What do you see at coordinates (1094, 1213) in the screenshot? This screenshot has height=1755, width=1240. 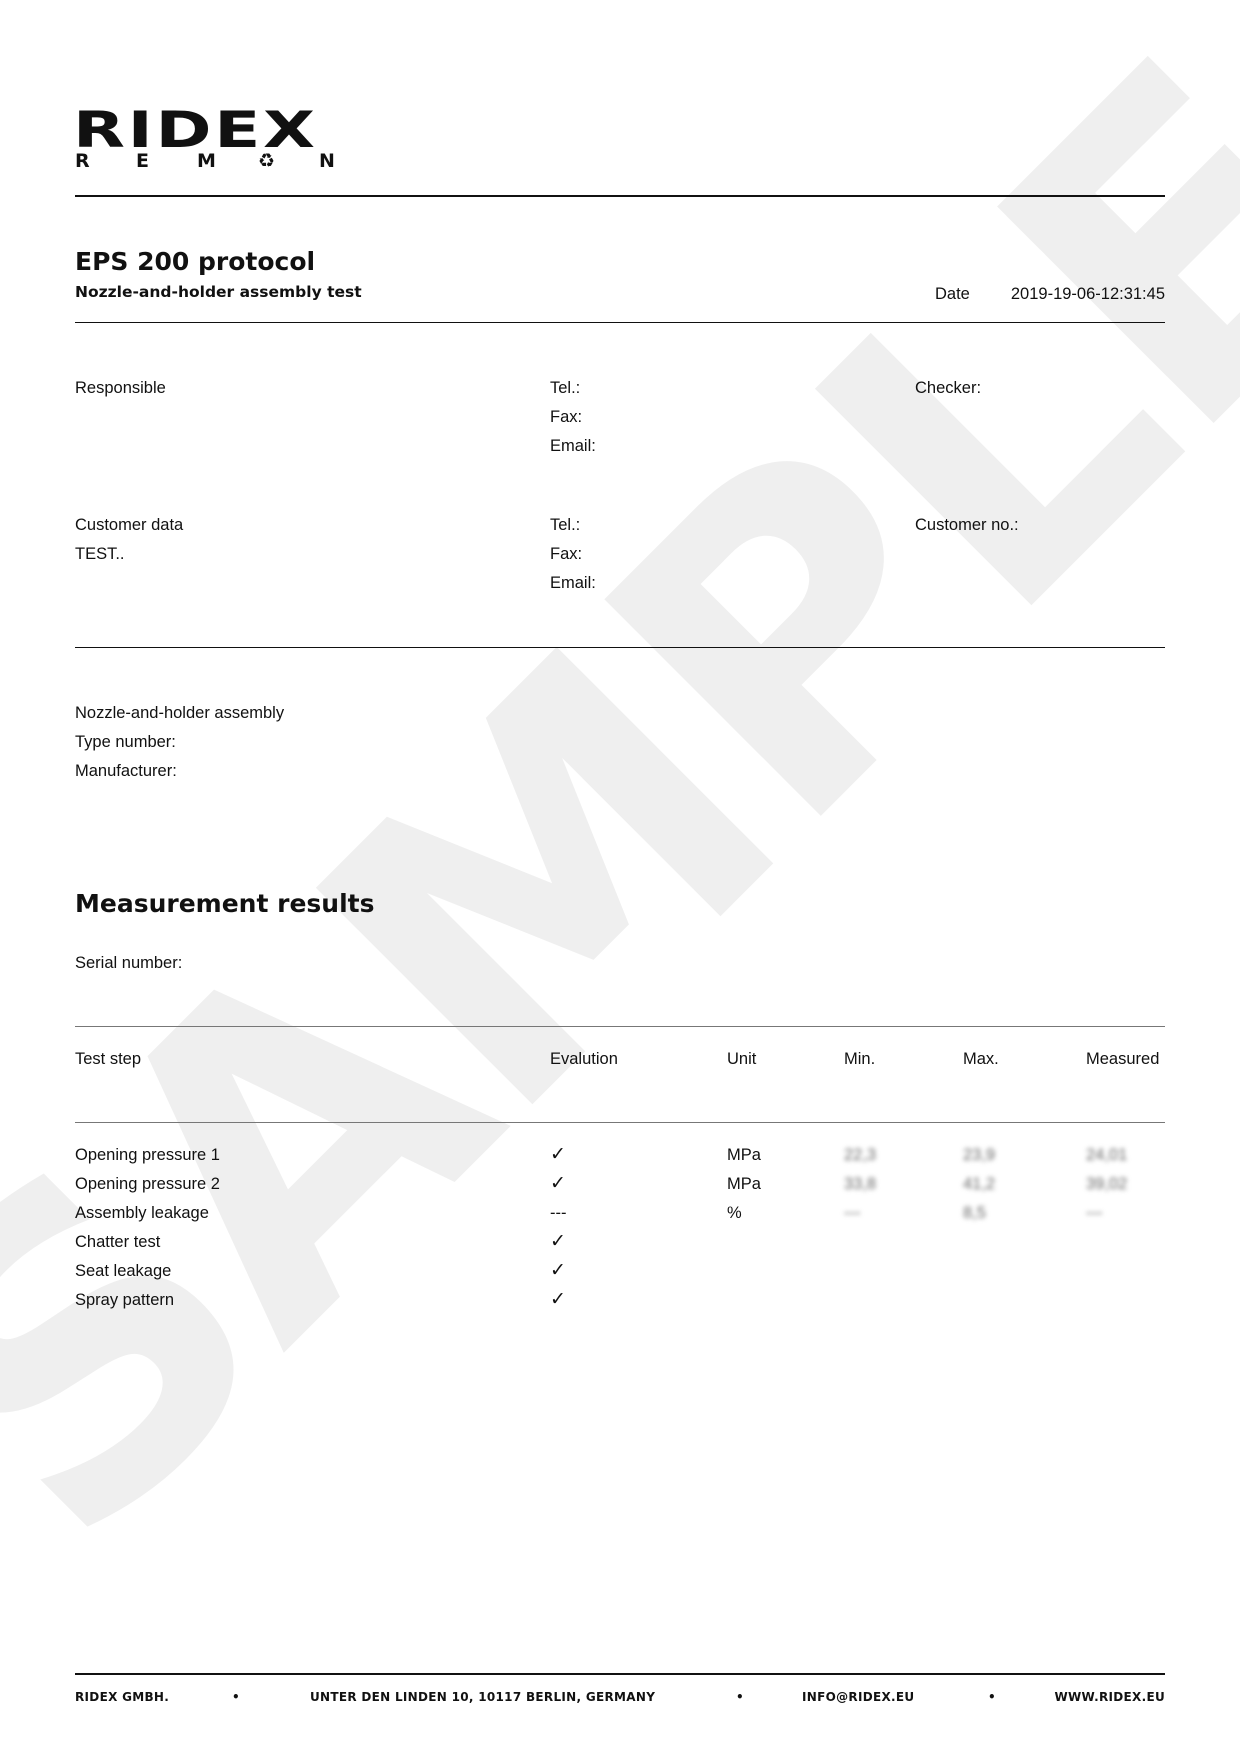 I see `cell-measured: ---` at bounding box center [1094, 1213].